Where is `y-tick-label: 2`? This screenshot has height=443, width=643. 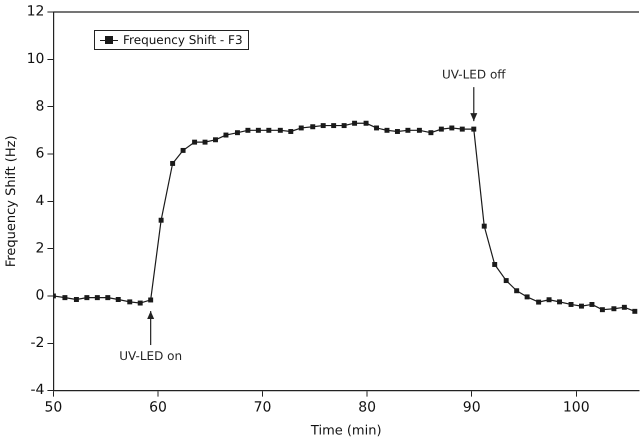
y-tick-label: 2 is located at coordinates (39, 248).